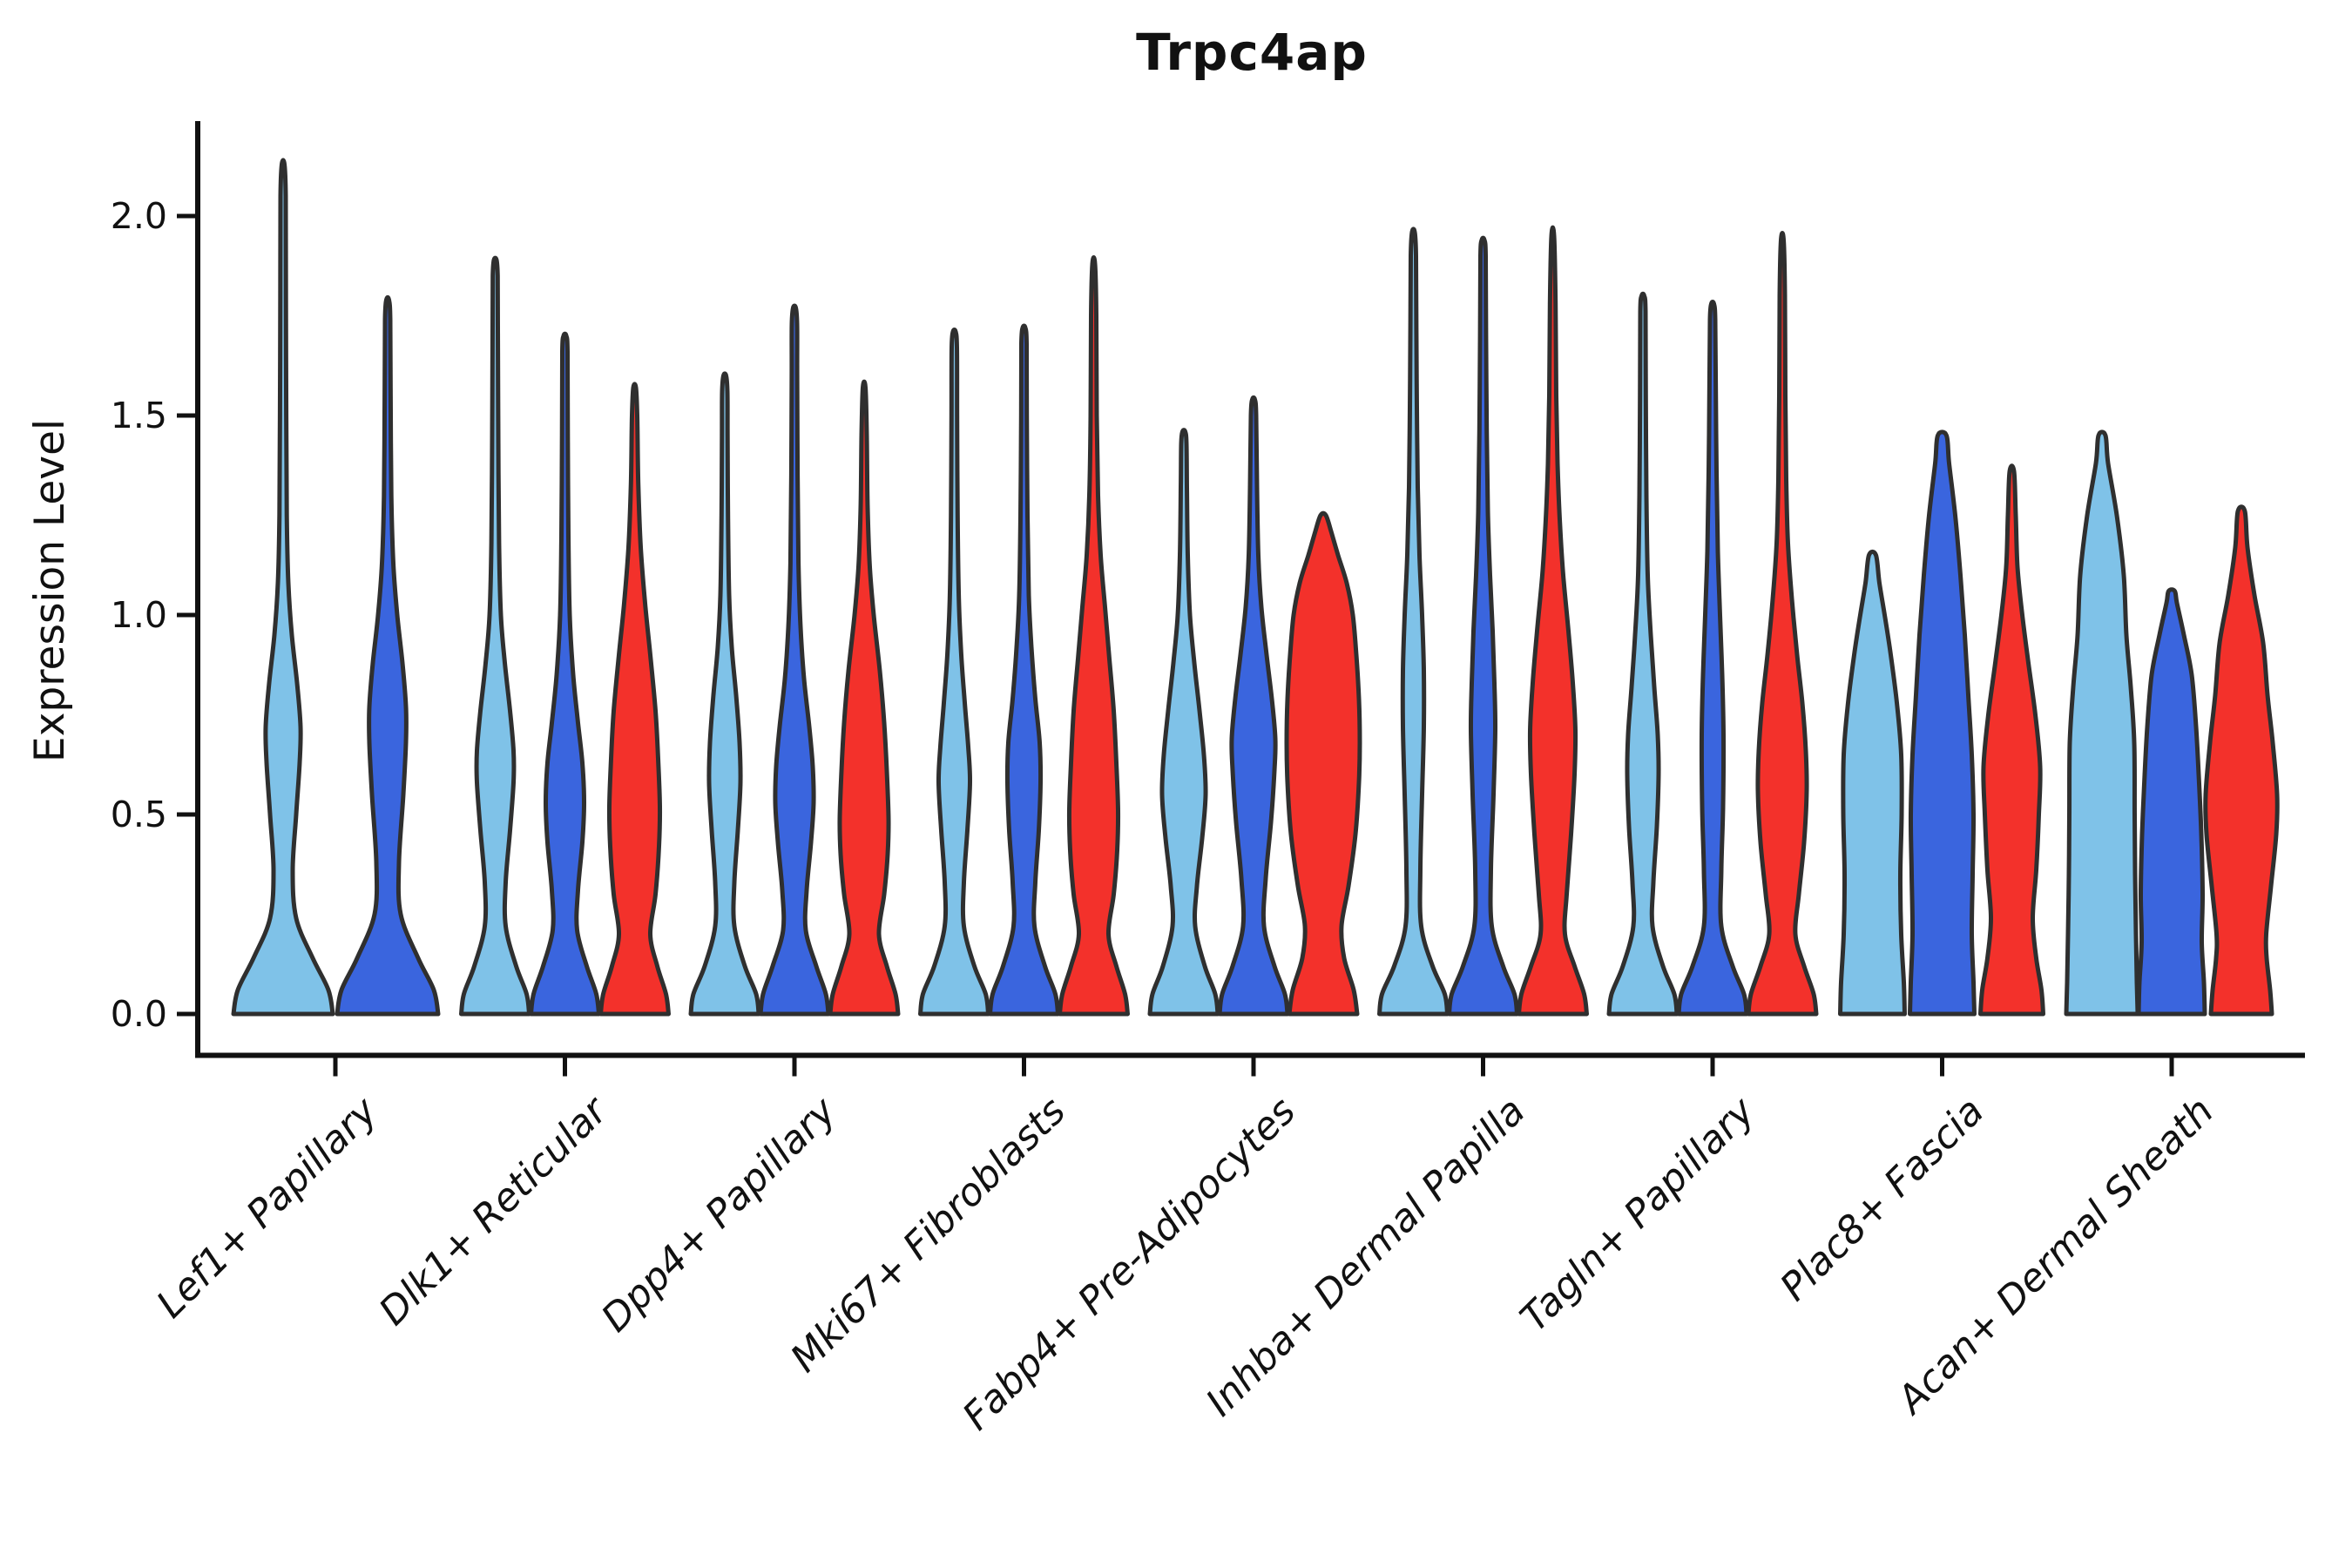 This screenshot has height=1568, width=2352. What do you see at coordinates (1483, 626) in the screenshot?
I see `violin-inhba-dermal-papilla-dark_blue` at bounding box center [1483, 626].